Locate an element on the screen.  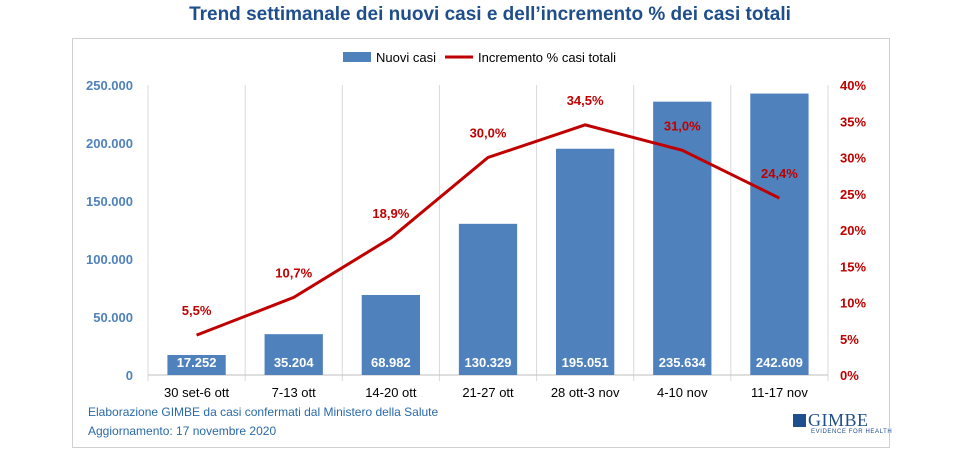
right-tick-label: 10% is located at coordinates (853, 303).